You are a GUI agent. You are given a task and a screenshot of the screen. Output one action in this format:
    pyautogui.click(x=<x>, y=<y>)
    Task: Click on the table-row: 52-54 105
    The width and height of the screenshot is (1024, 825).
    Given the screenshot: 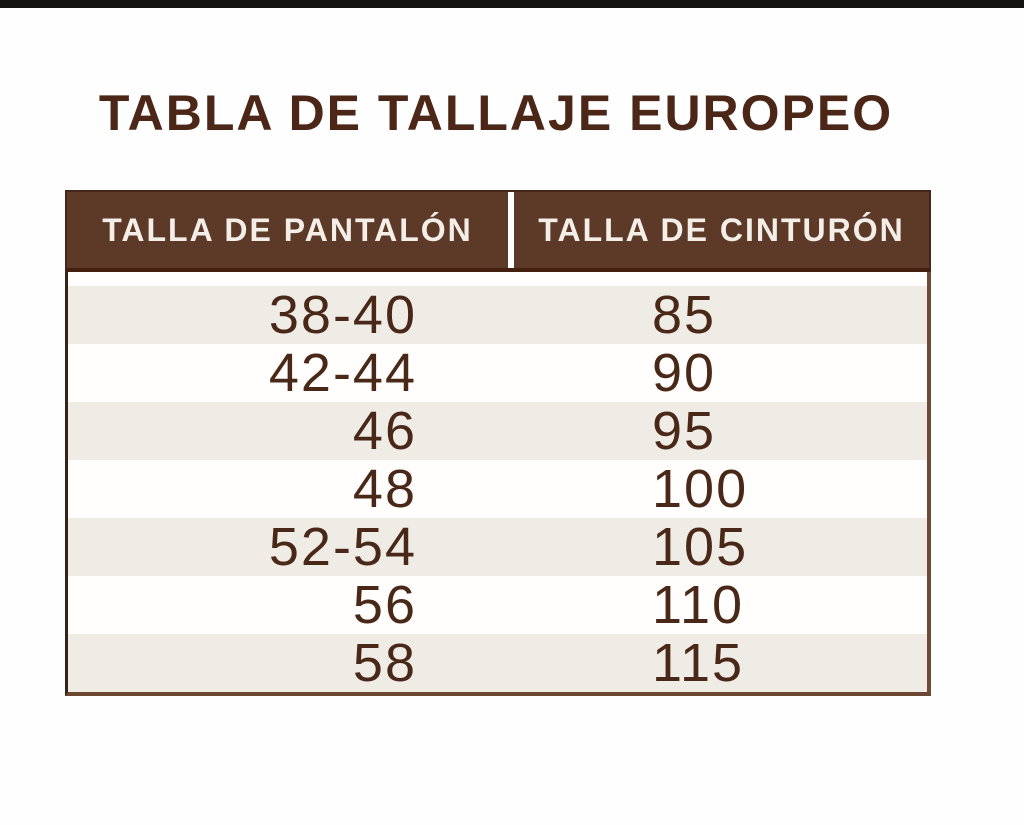 What is the action you would take?
    pyautogui.click(x=497, y=547)
    